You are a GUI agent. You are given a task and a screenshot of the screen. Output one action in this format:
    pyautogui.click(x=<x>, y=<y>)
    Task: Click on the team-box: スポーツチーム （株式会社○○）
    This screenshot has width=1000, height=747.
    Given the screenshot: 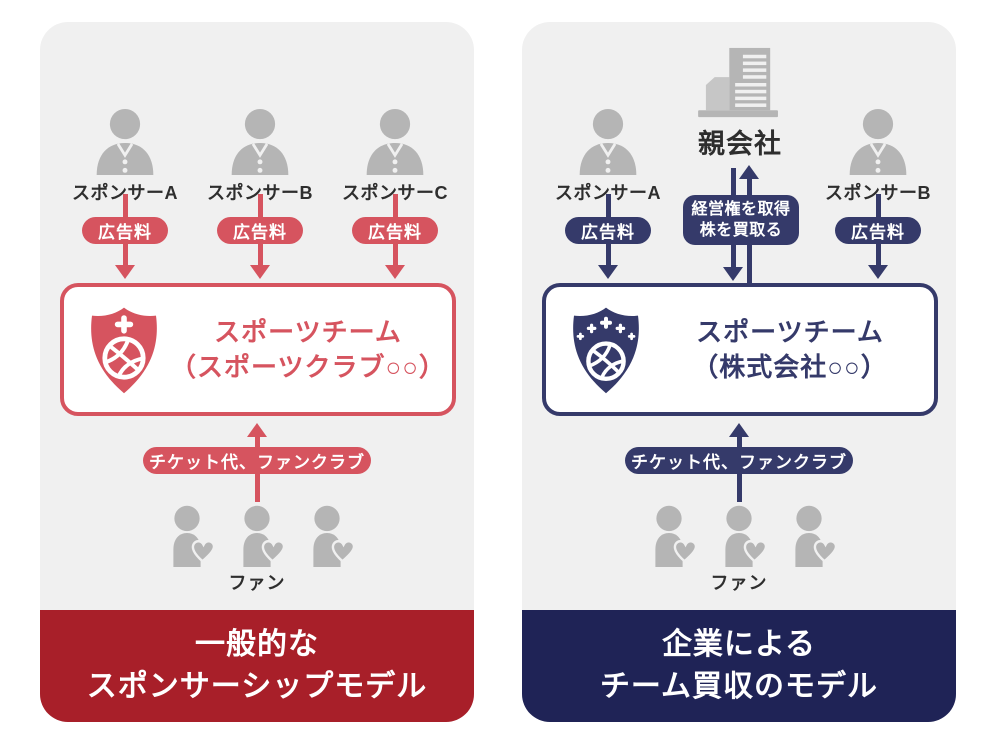 What is the action you would take?
    pyautogui.click(x=740, y=349)
    